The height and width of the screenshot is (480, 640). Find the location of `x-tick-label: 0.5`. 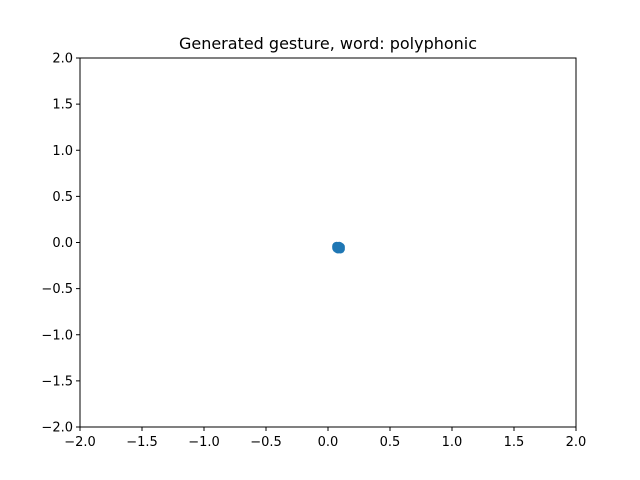

x-tick-label: 0.5 is located at coordinates (390, 442).